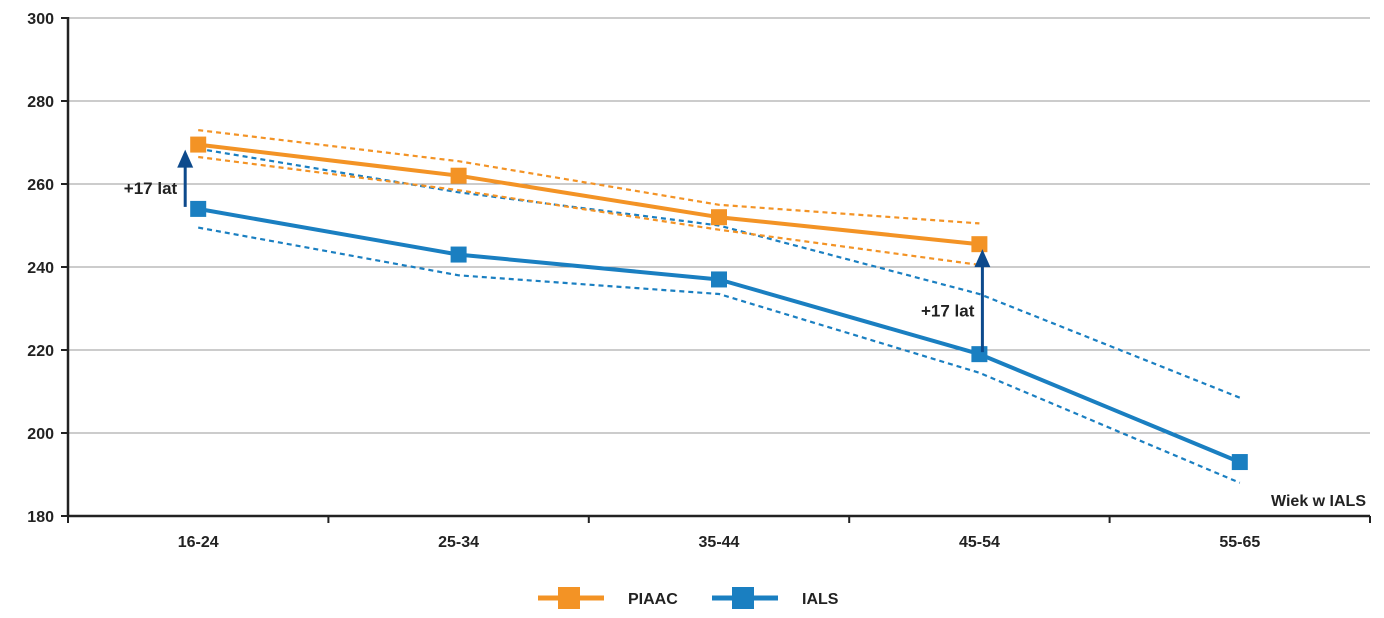 This screenshot has width=1384, height=618. I want to click on piaac-line, so click(588, 194).